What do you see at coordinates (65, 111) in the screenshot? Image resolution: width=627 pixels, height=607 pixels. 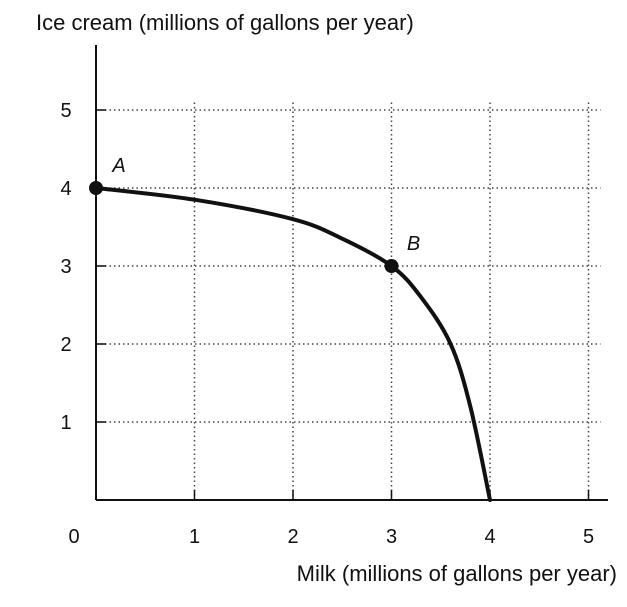 I see `y-tick-label: 5` at bounding box center [65, 111].